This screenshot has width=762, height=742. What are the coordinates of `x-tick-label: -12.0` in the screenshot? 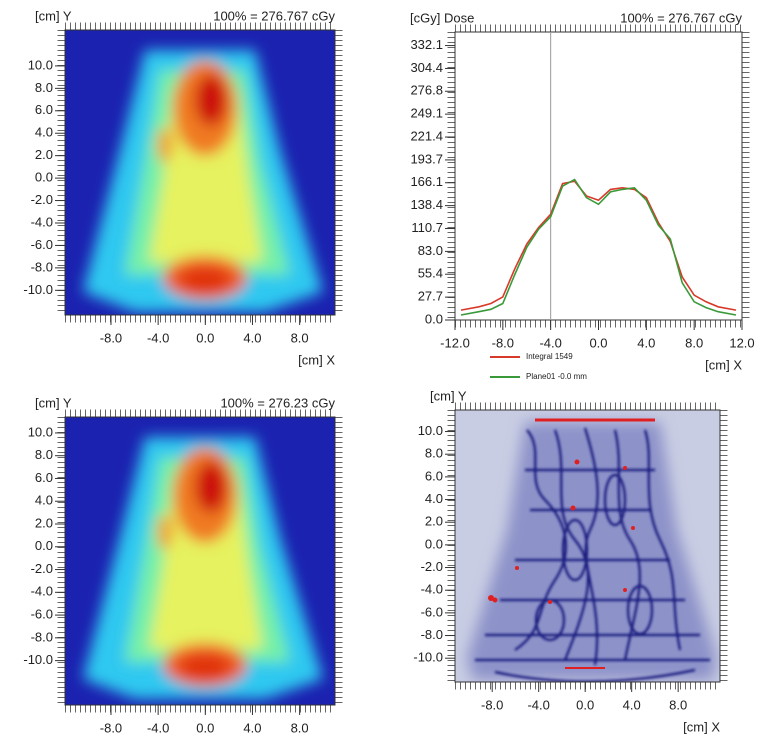 It's located at (455, 342).